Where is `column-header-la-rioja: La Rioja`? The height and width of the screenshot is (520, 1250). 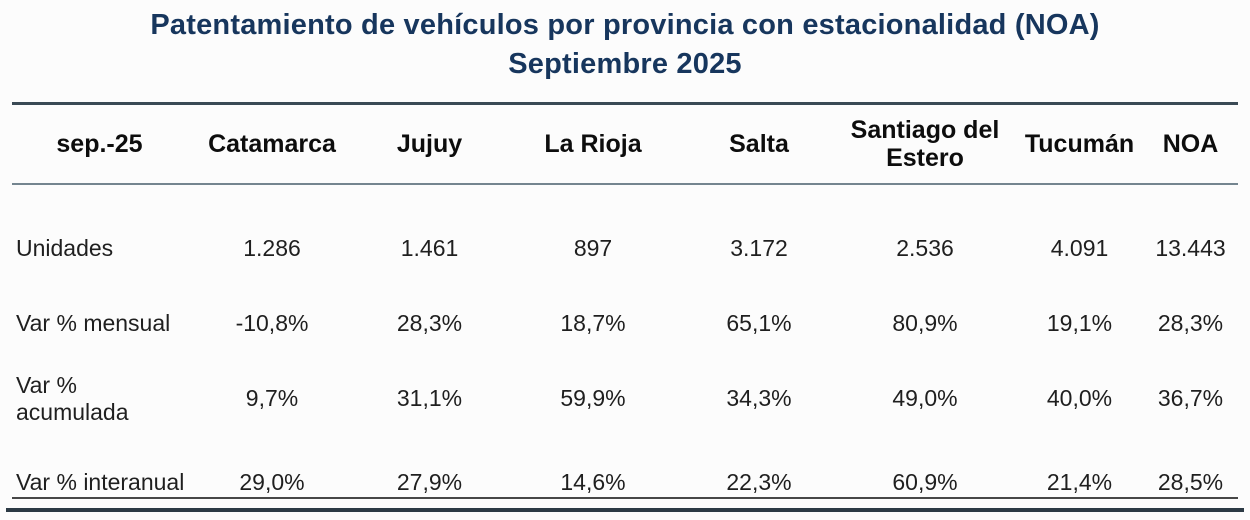 column-header-la-rioja: La Rioja is located at coordinates (593, 144).